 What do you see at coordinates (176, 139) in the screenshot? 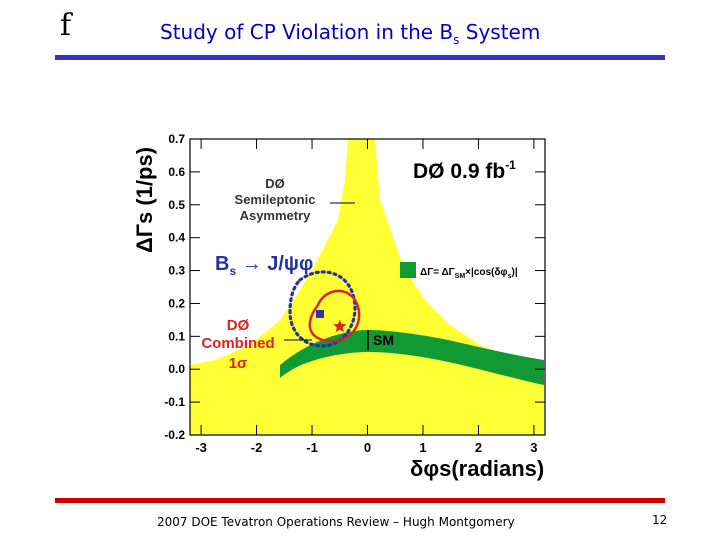
I see `y-tick-label: 0.7` at bounding box center [176, 139].